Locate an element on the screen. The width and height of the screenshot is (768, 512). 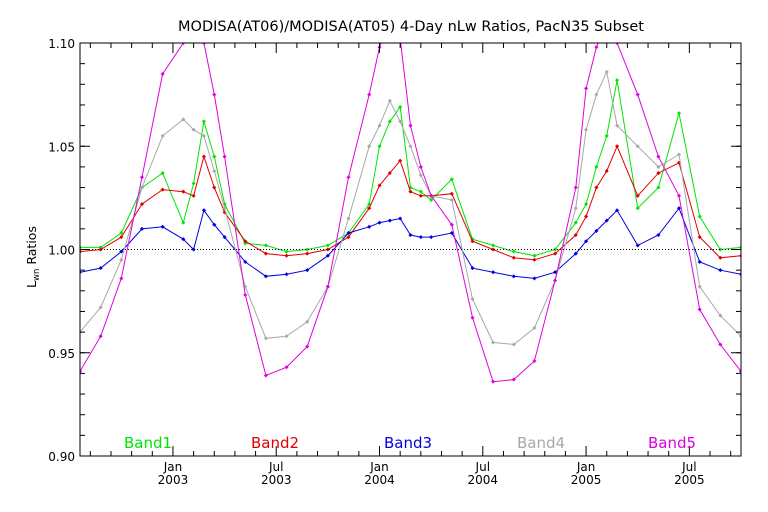
legend-band3: Band3 is located at coordinates (408, 443).